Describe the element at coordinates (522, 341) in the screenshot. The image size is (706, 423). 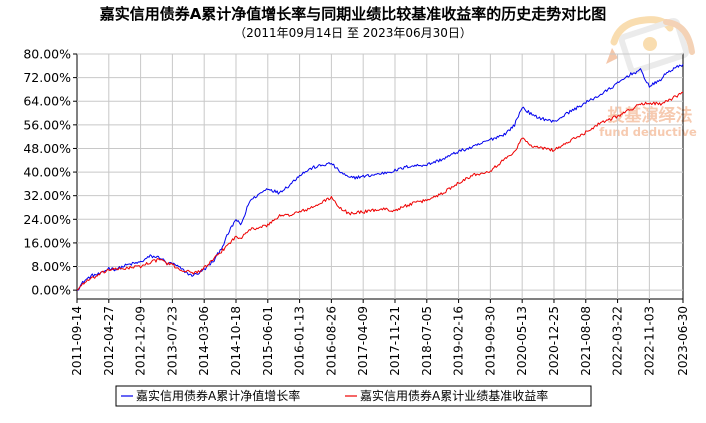
I see `x-tick-label: 2020-05-13` at that location.